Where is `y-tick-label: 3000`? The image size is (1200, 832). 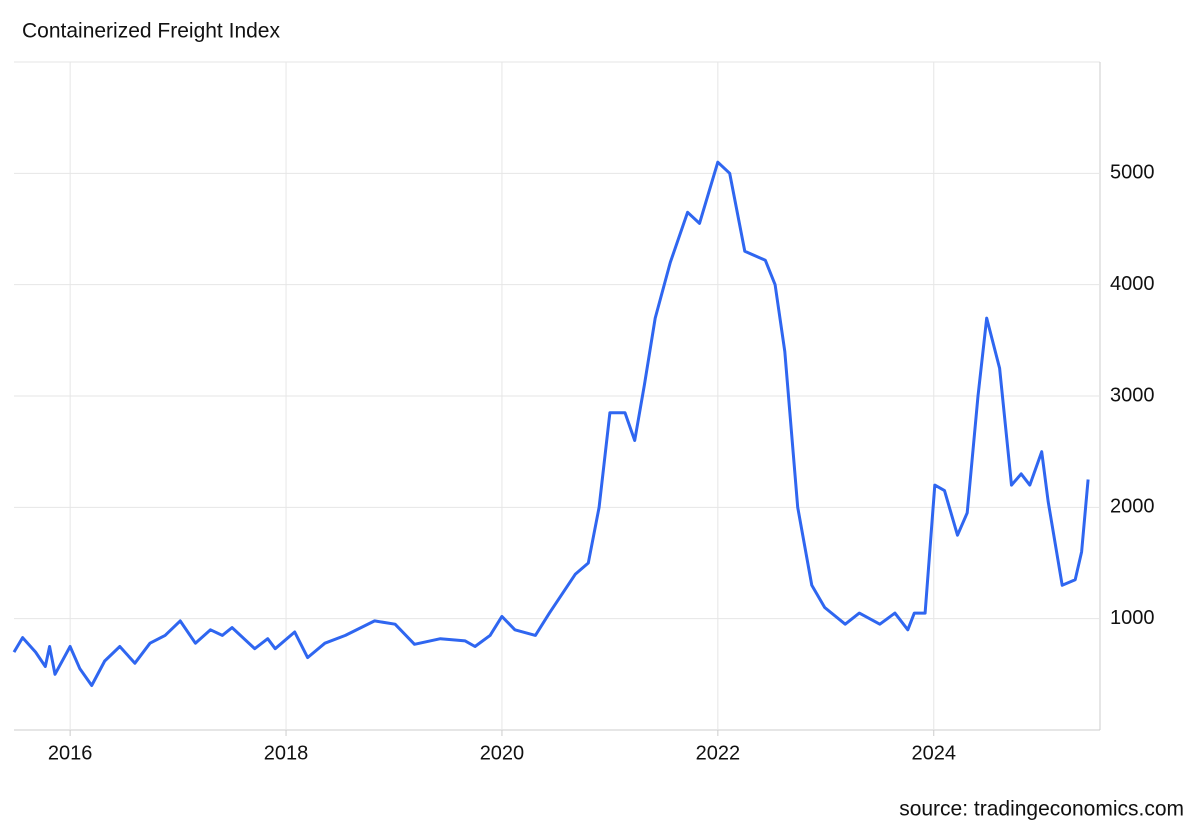 y-tick-label: 3000 is located at coordinates (1132, 395).